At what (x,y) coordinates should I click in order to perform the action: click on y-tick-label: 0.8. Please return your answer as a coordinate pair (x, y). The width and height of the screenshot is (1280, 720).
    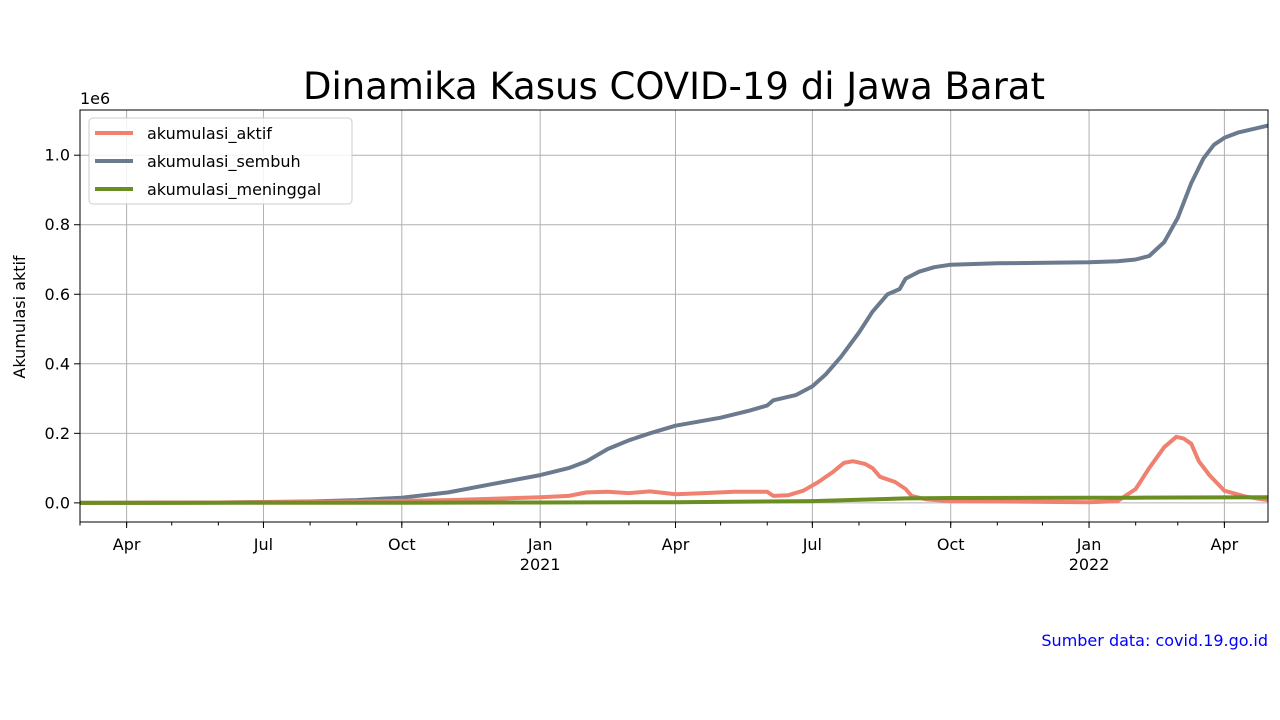
    Looking at the image, I should click on (57, 224).